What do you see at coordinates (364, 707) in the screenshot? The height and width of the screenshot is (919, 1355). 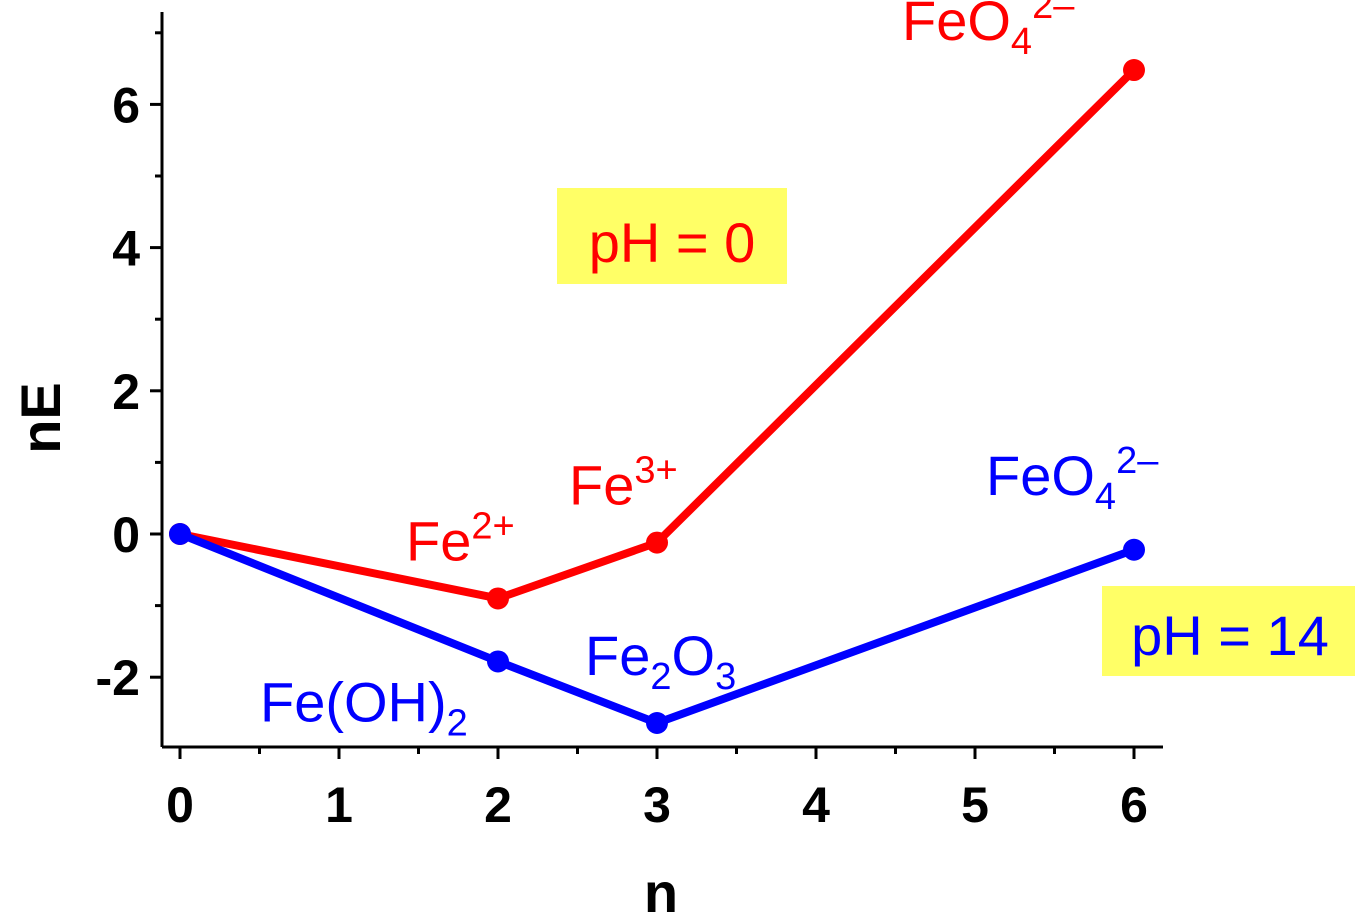 I see `species-label: Fe(OH)2` at bounding box center [364, 707].